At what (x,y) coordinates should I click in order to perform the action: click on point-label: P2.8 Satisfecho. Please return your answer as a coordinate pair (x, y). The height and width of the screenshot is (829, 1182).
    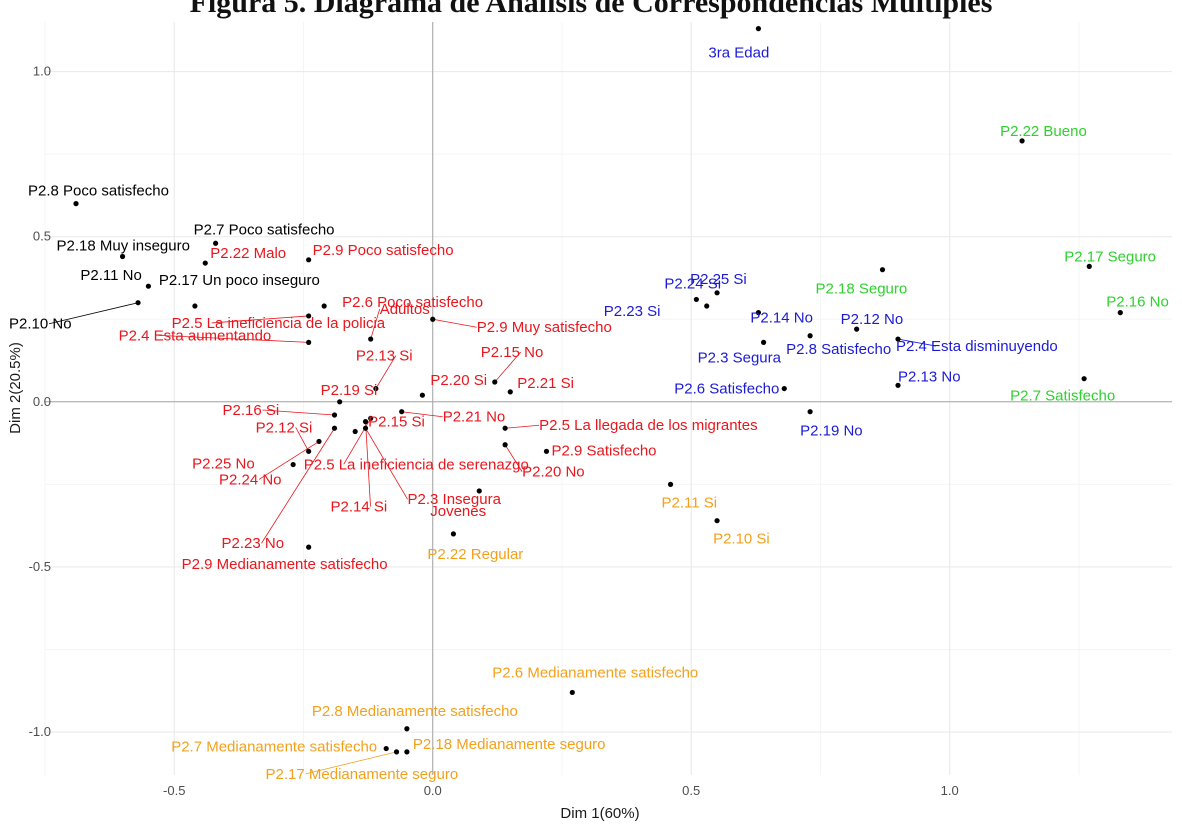
    Looking at the image, I should click on (838, 349).